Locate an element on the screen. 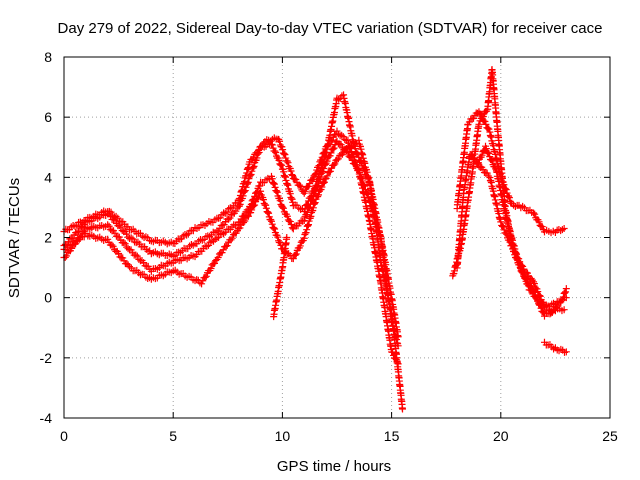 Image resolution: width=640 pixels, height=480 pixels. x-tick-label: 10 is located at coordinates (283, 436).